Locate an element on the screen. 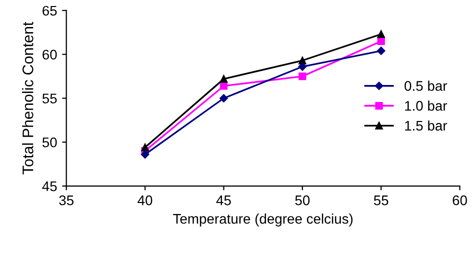 This screenshot has height=262, width=474. y-axis-title: Total Phenolic Content is located at coordinates (28, 98).